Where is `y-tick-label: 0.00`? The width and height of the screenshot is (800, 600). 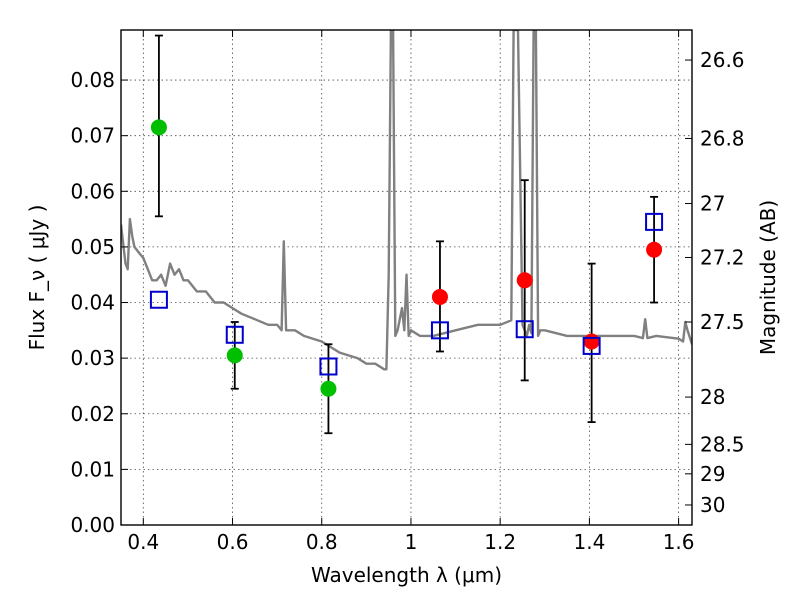
y-tick-label: 0.00 is located at coordinates (92, 525).